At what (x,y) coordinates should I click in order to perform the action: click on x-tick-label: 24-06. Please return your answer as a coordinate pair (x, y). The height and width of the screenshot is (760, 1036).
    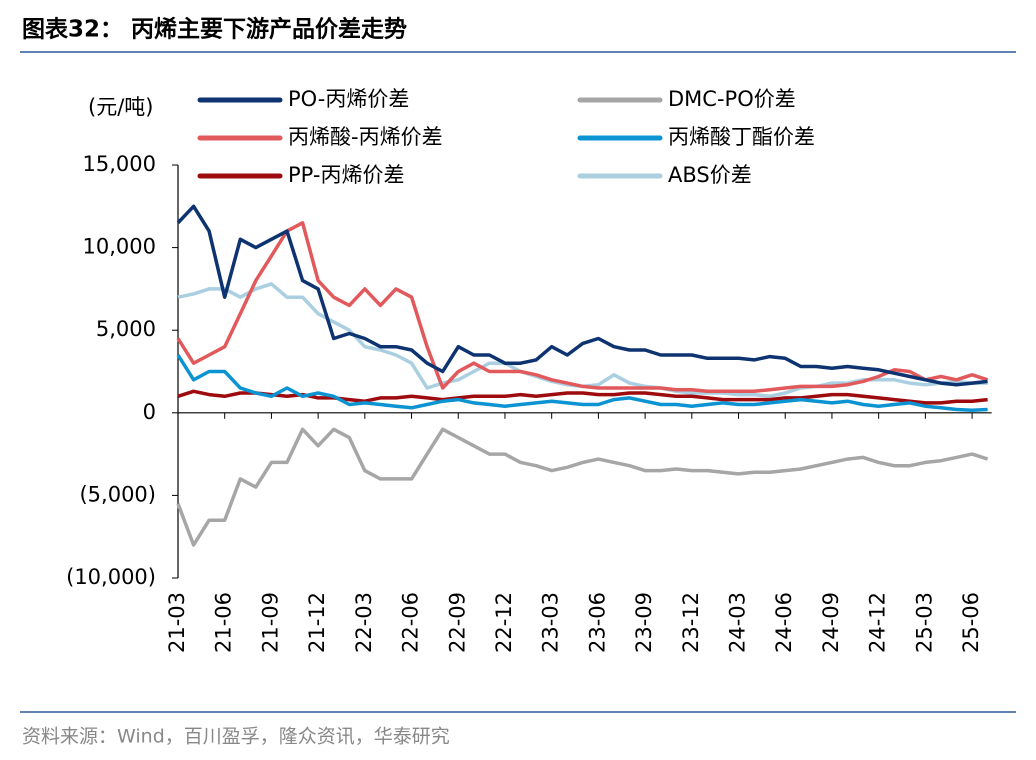
    Looking at the image, I should click on (784, 622).